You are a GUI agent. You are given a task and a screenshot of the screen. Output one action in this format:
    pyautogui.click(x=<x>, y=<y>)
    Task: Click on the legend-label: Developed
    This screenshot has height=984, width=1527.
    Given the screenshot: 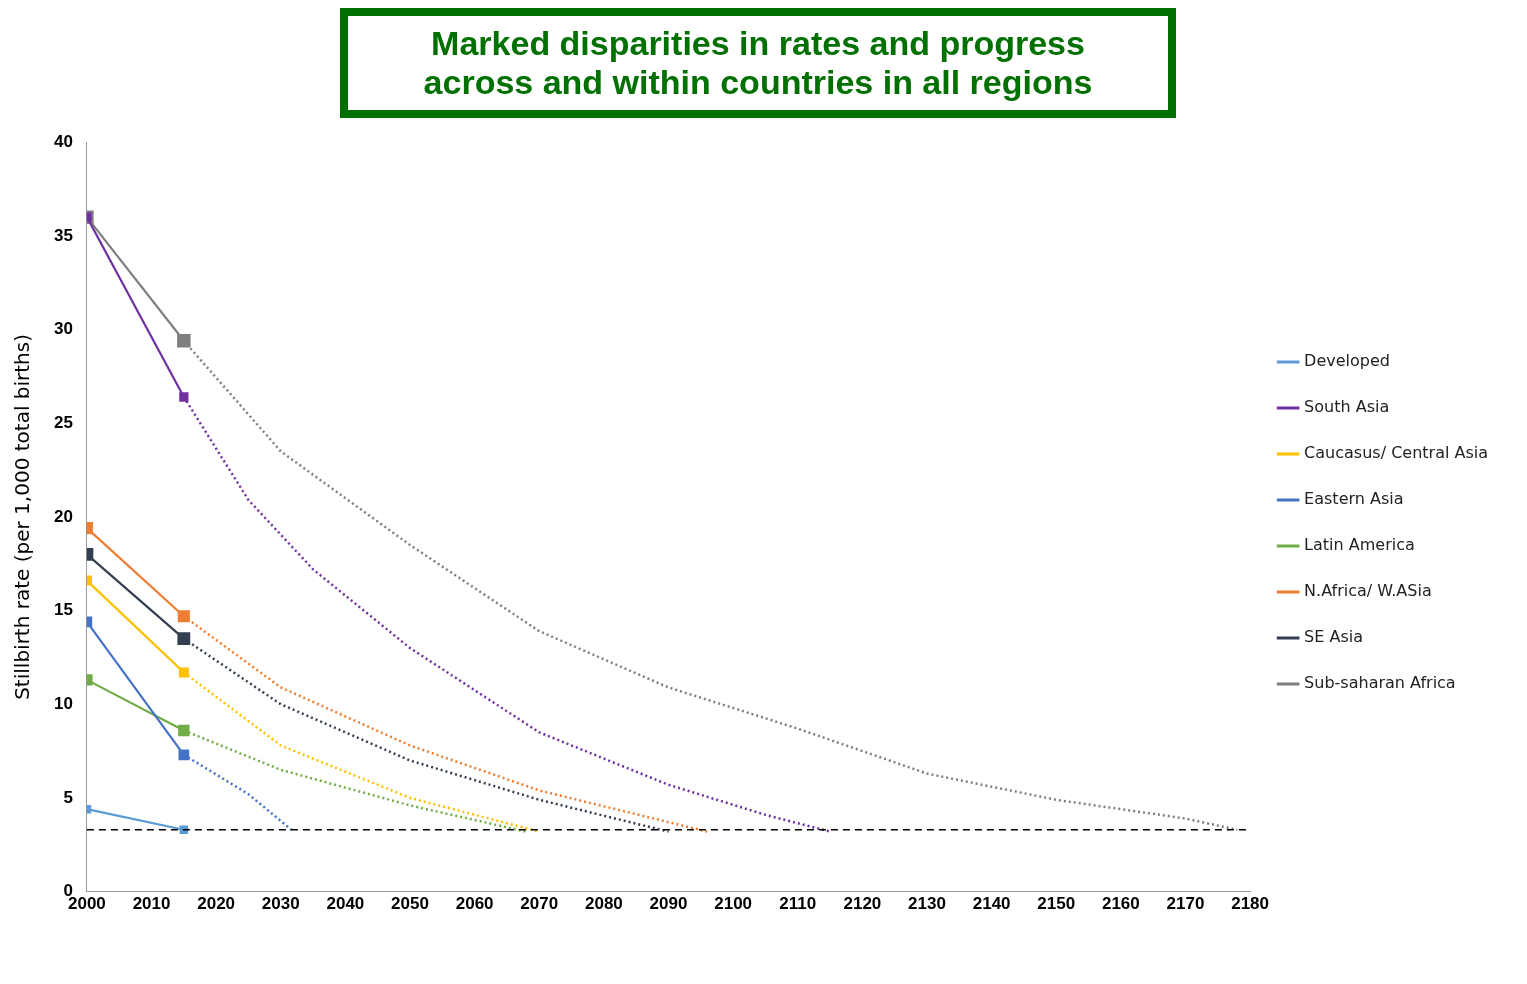 What is the action you would take?
    pyautogui.click(x=1347, y=361)
    